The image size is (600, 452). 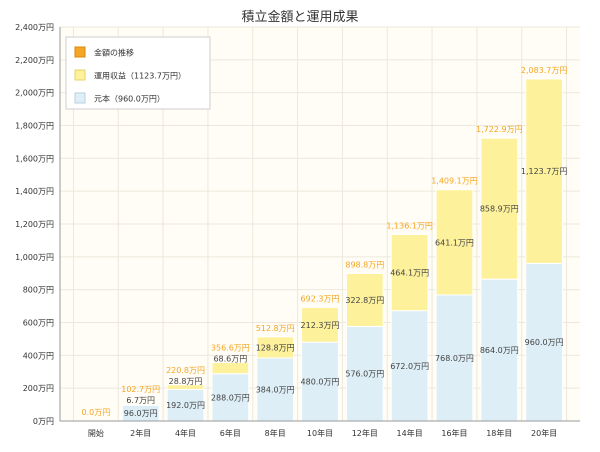 I want to click on x-tick-label: 8年目, so click(x=275, y=433).